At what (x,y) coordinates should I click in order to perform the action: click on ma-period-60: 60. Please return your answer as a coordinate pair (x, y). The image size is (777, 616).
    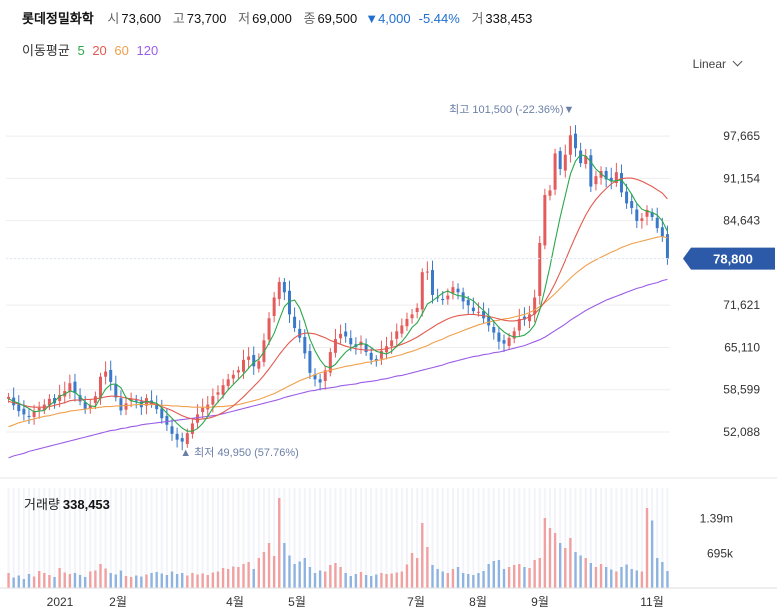
    Looking at the image, I should click on (121, 50).